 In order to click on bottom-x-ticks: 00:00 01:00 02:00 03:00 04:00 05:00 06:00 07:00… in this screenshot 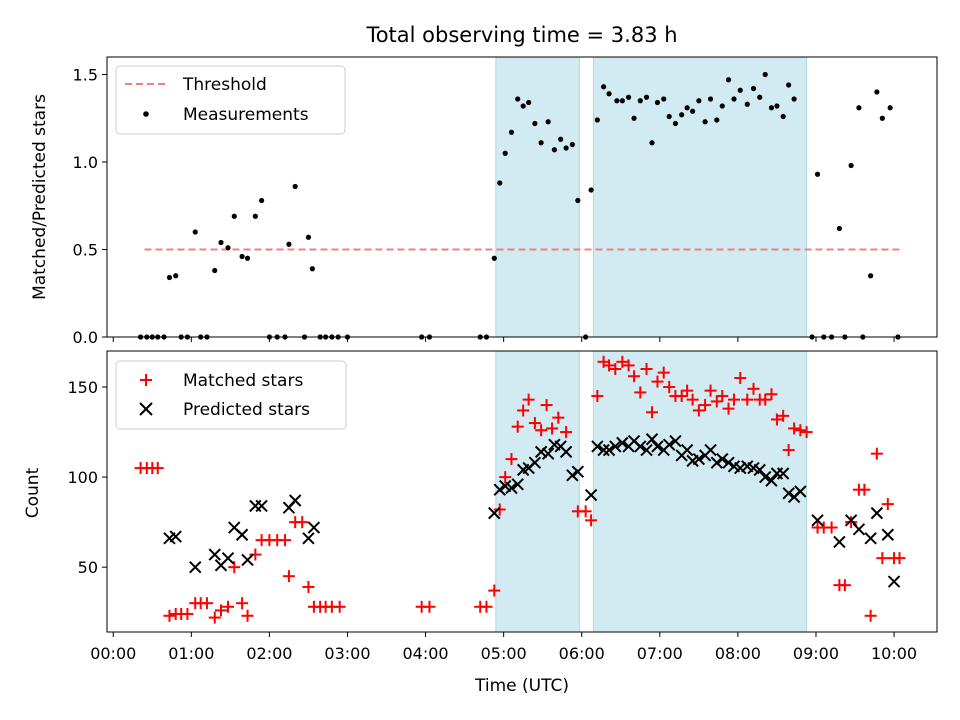, I will do `click(503, 647)`.